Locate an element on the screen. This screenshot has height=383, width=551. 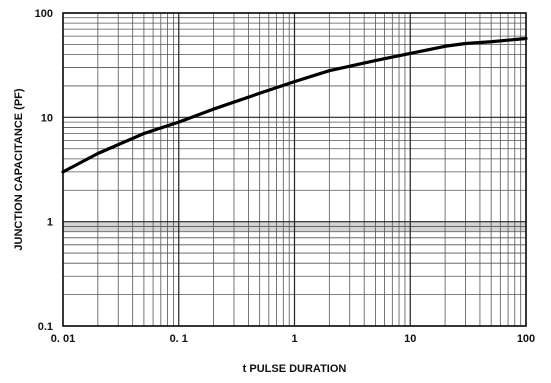
y-axis-label: JUNCTION CAPACITANCE (PF) is located at coordinates (19, 169).